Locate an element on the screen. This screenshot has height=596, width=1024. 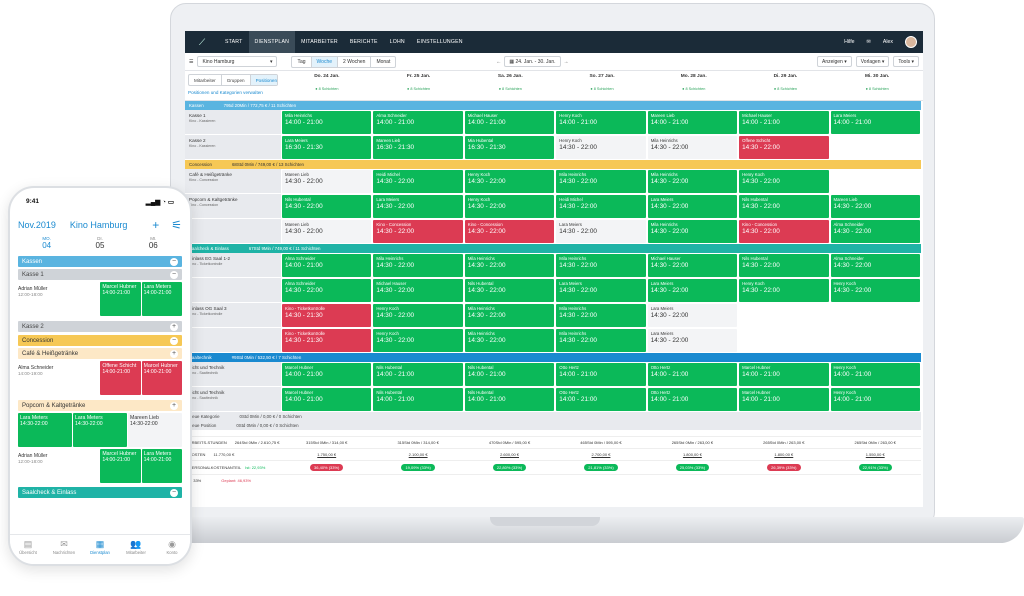
position-label: Café & Heißgetränke Kino - Concession is located at coordinates (233, 181).